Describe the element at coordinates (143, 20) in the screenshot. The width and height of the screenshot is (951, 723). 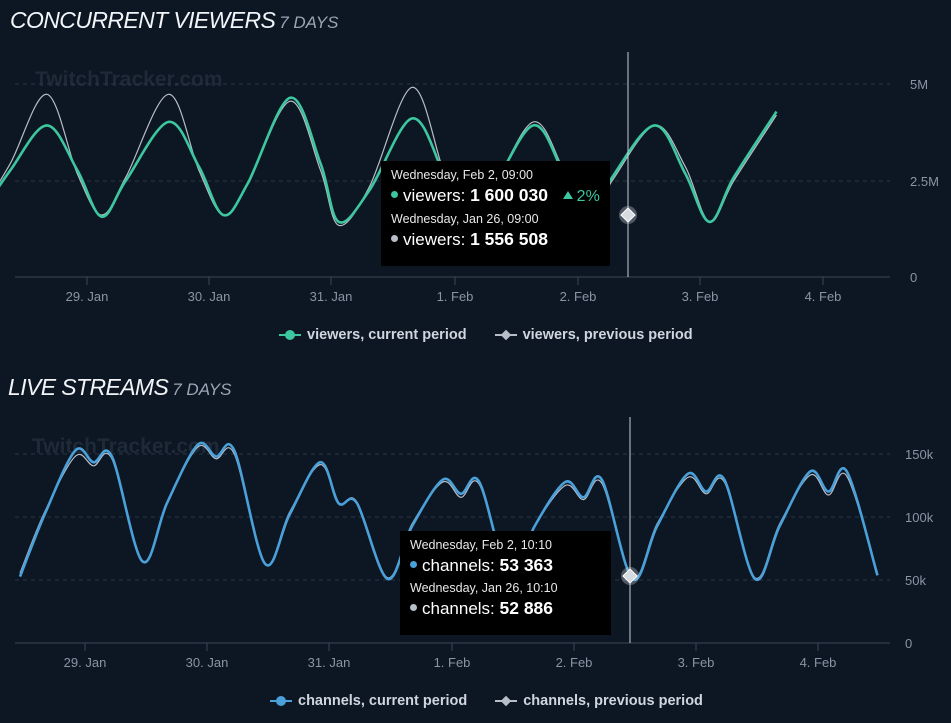
I see `chart-title-main: CONCURRENT VIEWERS` at that location.